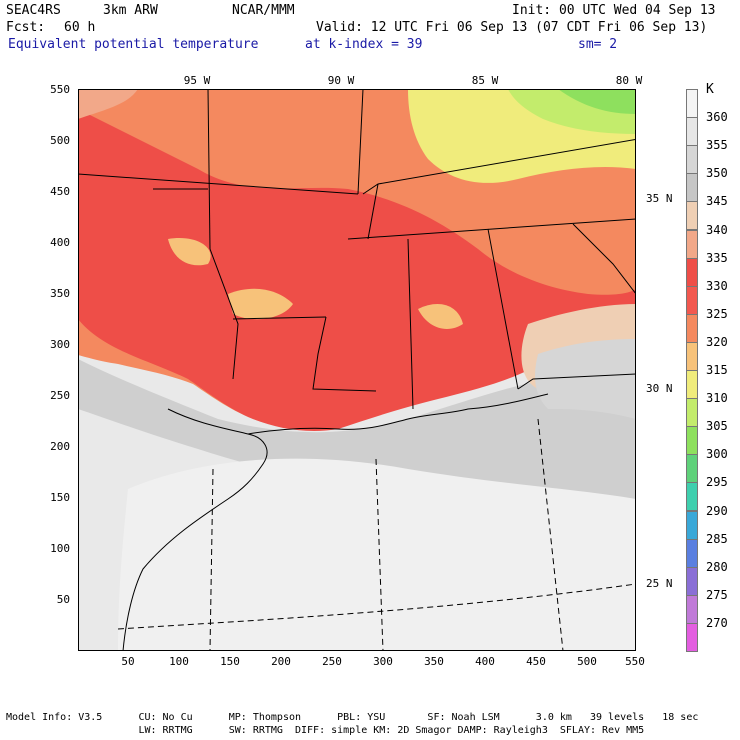 This screenshot has height=740, width=740. What do you see at coordinates (33, 10) in the screenshot?
I see `model-name: SEAC4RS` at bounding box center [33, 10].